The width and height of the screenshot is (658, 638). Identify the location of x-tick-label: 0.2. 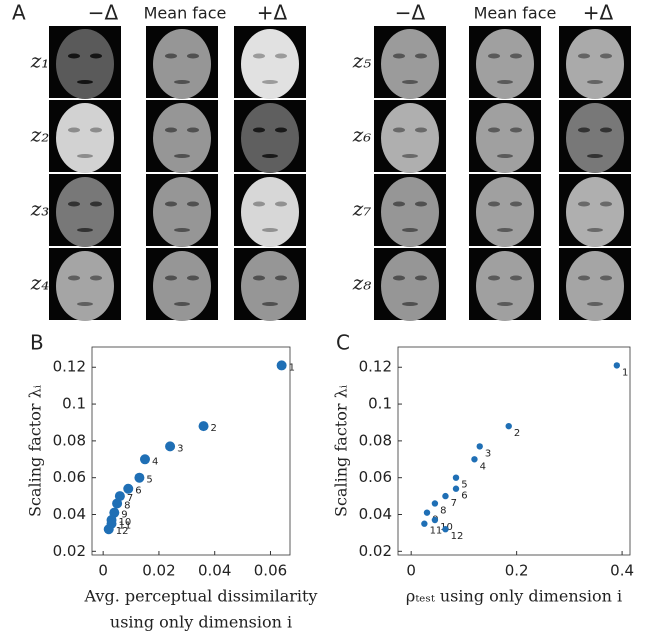
(517, 571).